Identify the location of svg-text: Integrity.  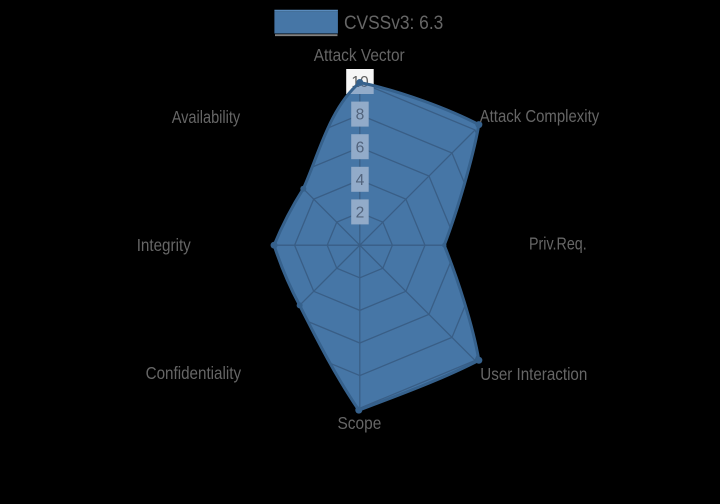
(164, 245).